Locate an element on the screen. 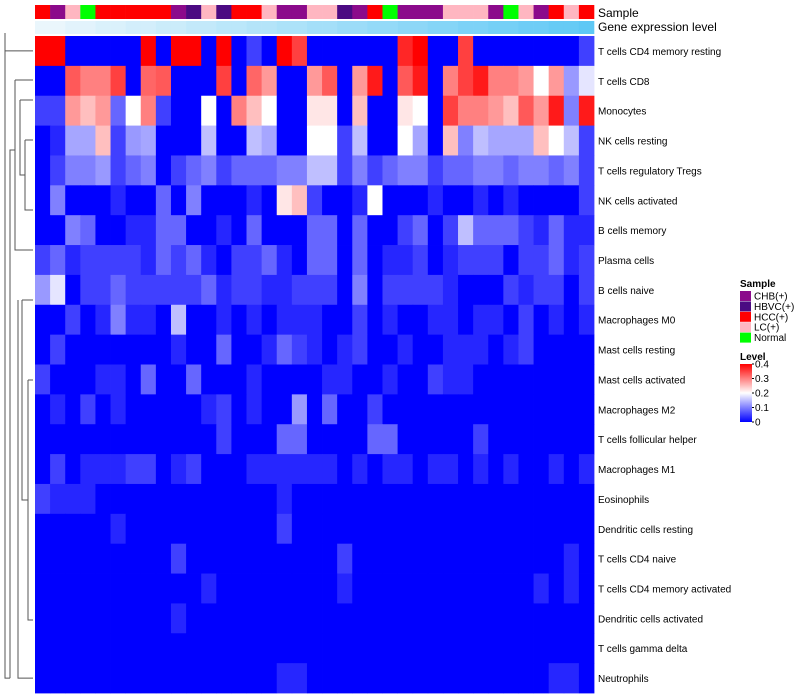 This screenshot has height=700, width=800. gene-expression-annotation-bar is located at coordinates (315, 27).